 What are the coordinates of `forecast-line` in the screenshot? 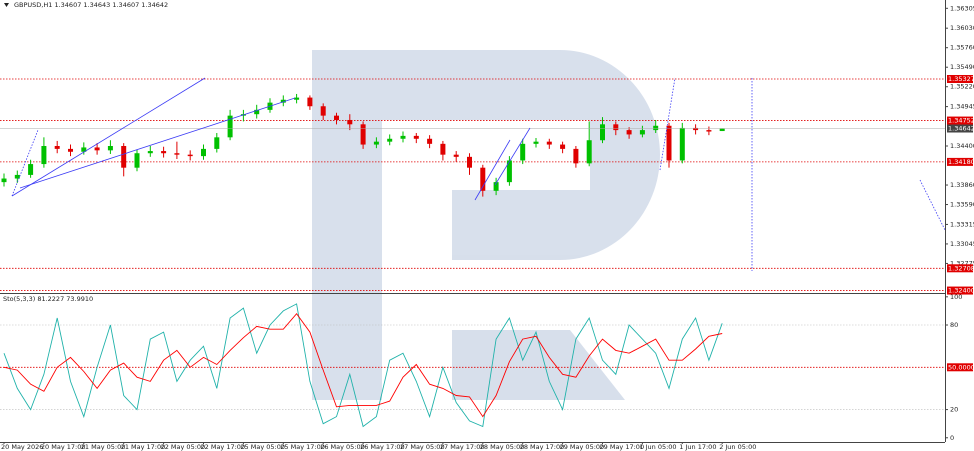 It's located at (667, 124).